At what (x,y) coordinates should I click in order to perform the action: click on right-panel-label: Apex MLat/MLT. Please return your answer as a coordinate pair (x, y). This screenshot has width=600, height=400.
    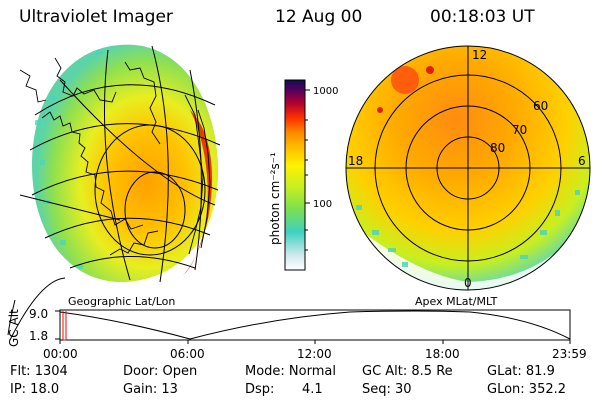
    Looking at the image, I should click on (456, 301).